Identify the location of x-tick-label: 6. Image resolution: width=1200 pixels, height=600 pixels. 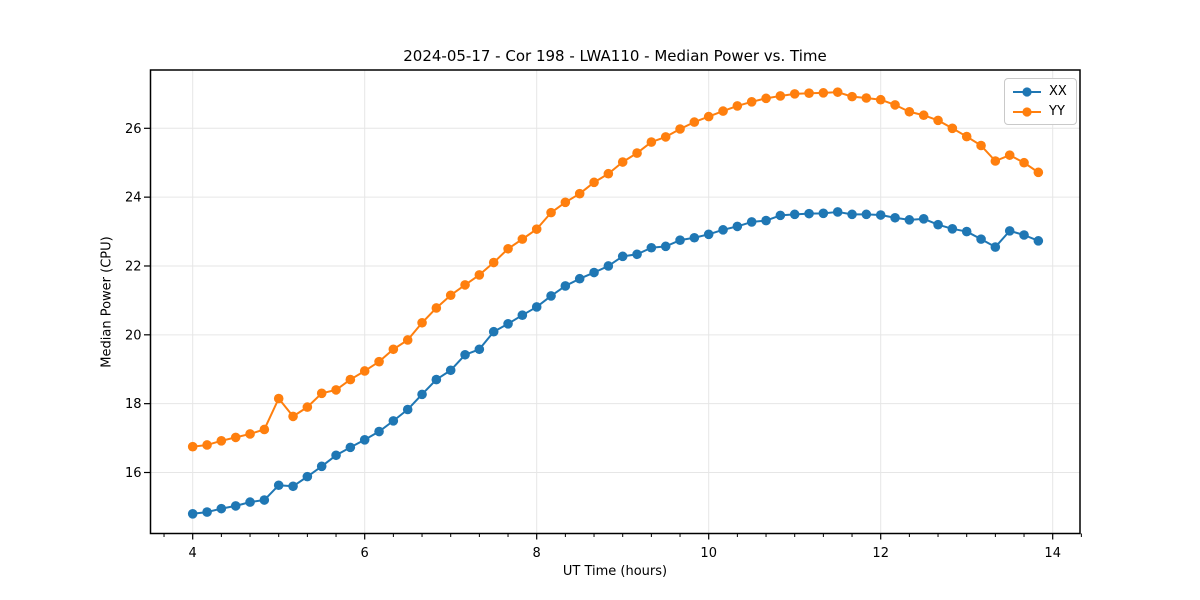
(365, 553).